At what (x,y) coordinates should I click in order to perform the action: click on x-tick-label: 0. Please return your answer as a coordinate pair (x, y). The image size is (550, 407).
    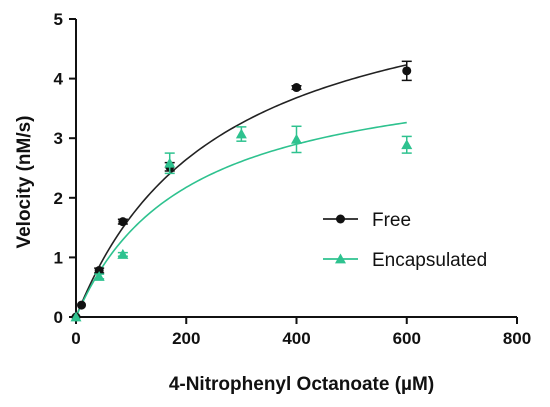
    Looking at the image, I should click on (75, 338).